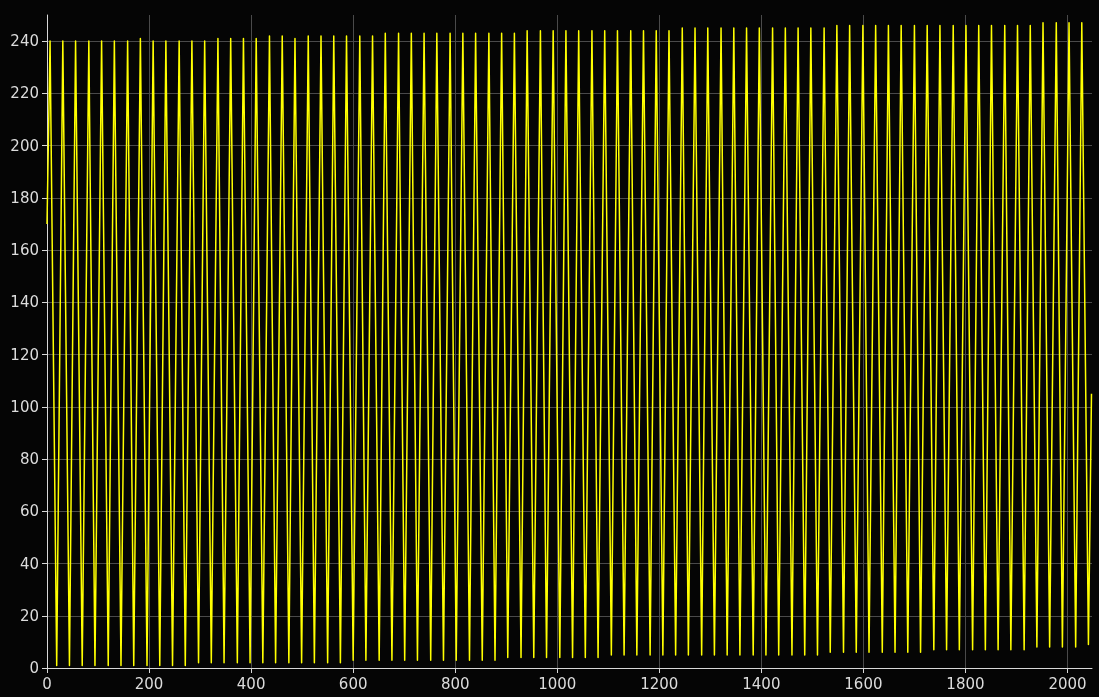 The width and height of the screenshot is (1099, 697). I want to click on y-tick-label: 40, so click(29, 563).